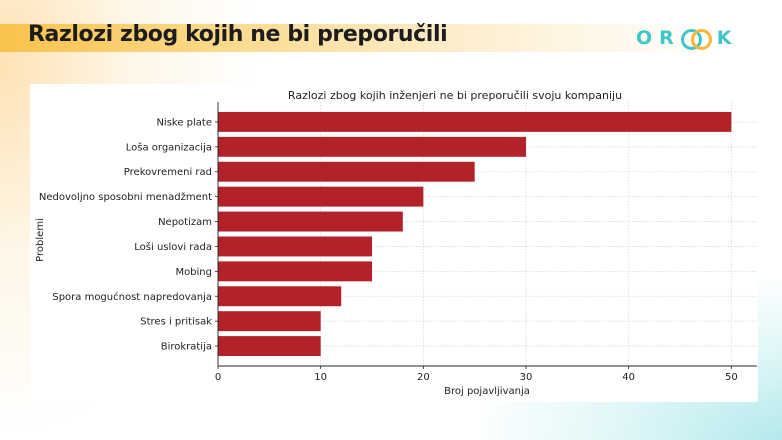 The height and width of the screenshot is (440, 782). What do you see at coordinates (184, 122) in the screenshot?
I see `category-label: Niske plate` at bounding box center [184, 122].